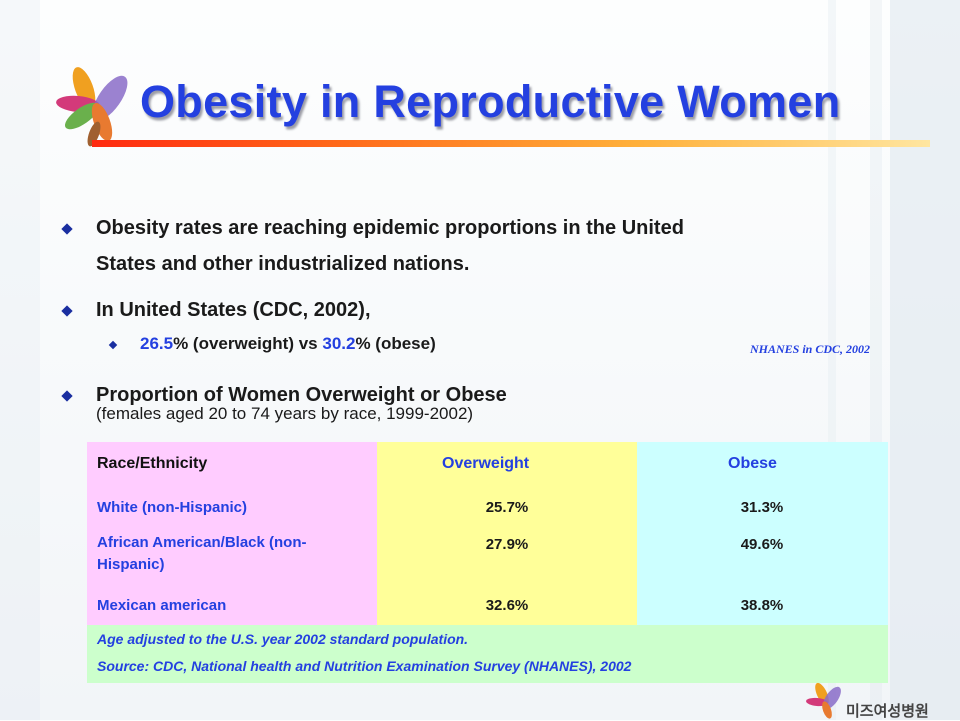 The image size is (960, 721). Describe the element at coordinates (152, 463) in the screenshot. I see `header-race: Race/Ethnicity` at that location.